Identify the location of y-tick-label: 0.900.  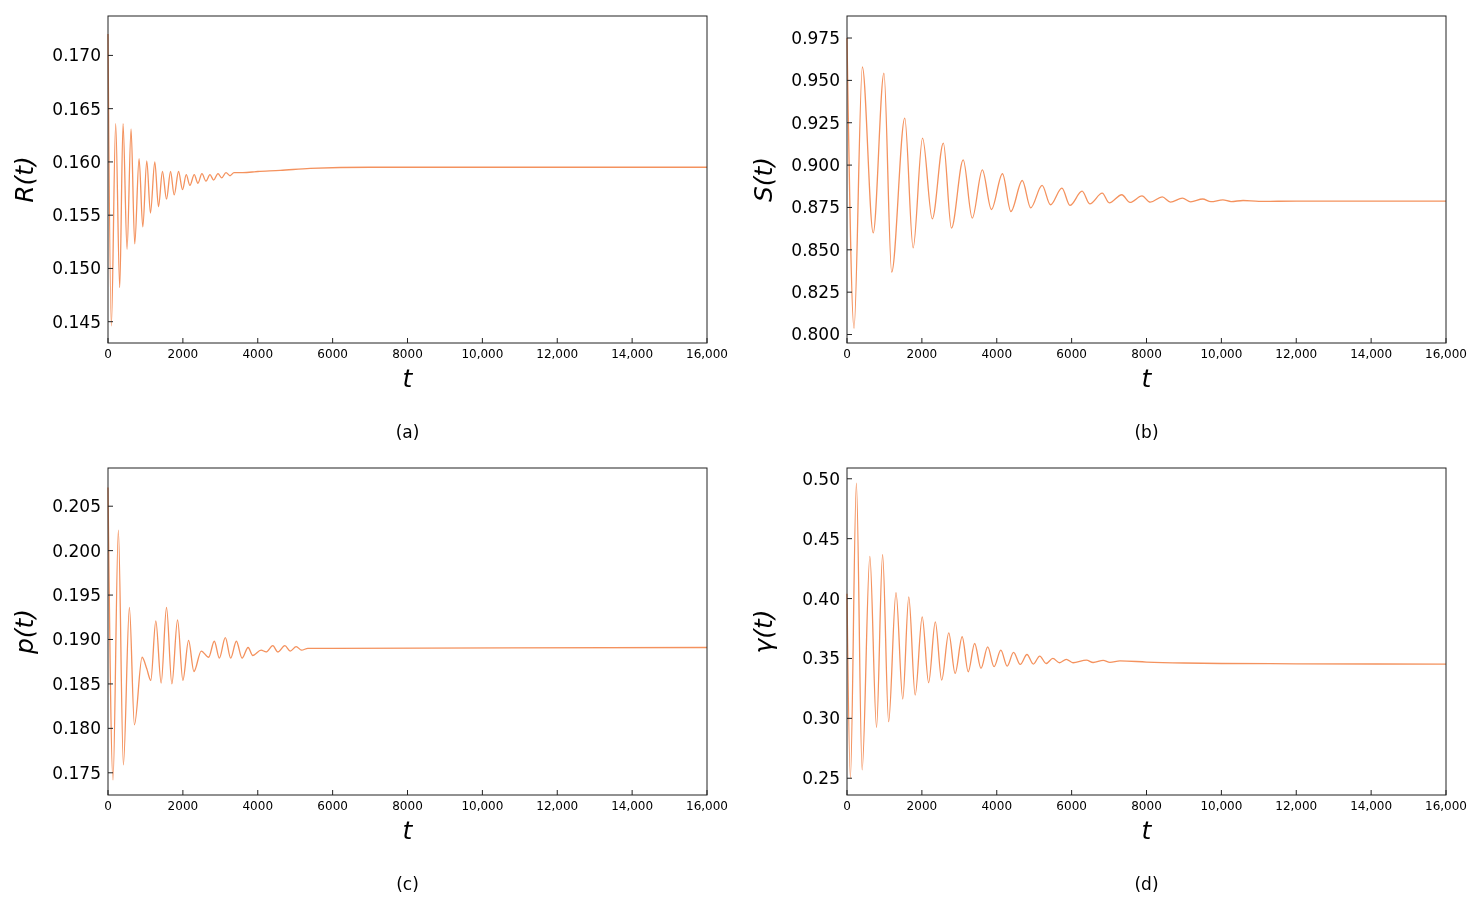
(815, 165).